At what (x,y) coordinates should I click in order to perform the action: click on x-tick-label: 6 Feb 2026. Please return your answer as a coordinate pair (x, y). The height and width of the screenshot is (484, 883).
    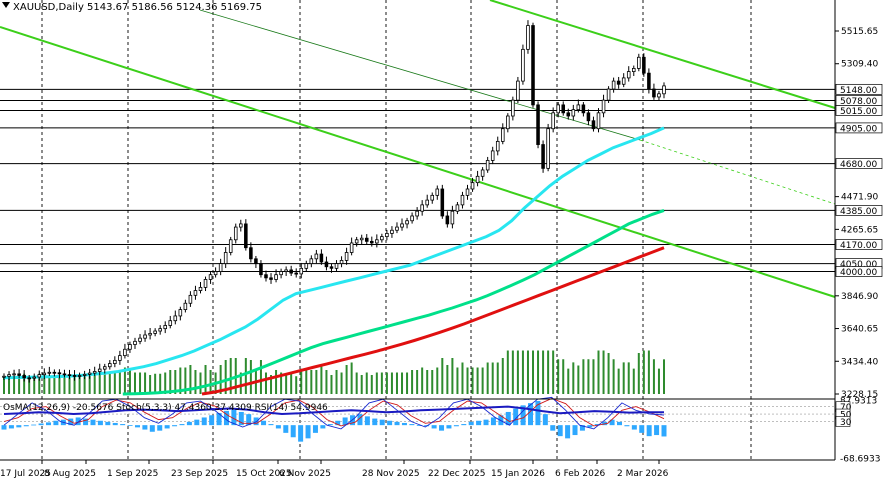
    Looking at the image, I should click on (580, 474).